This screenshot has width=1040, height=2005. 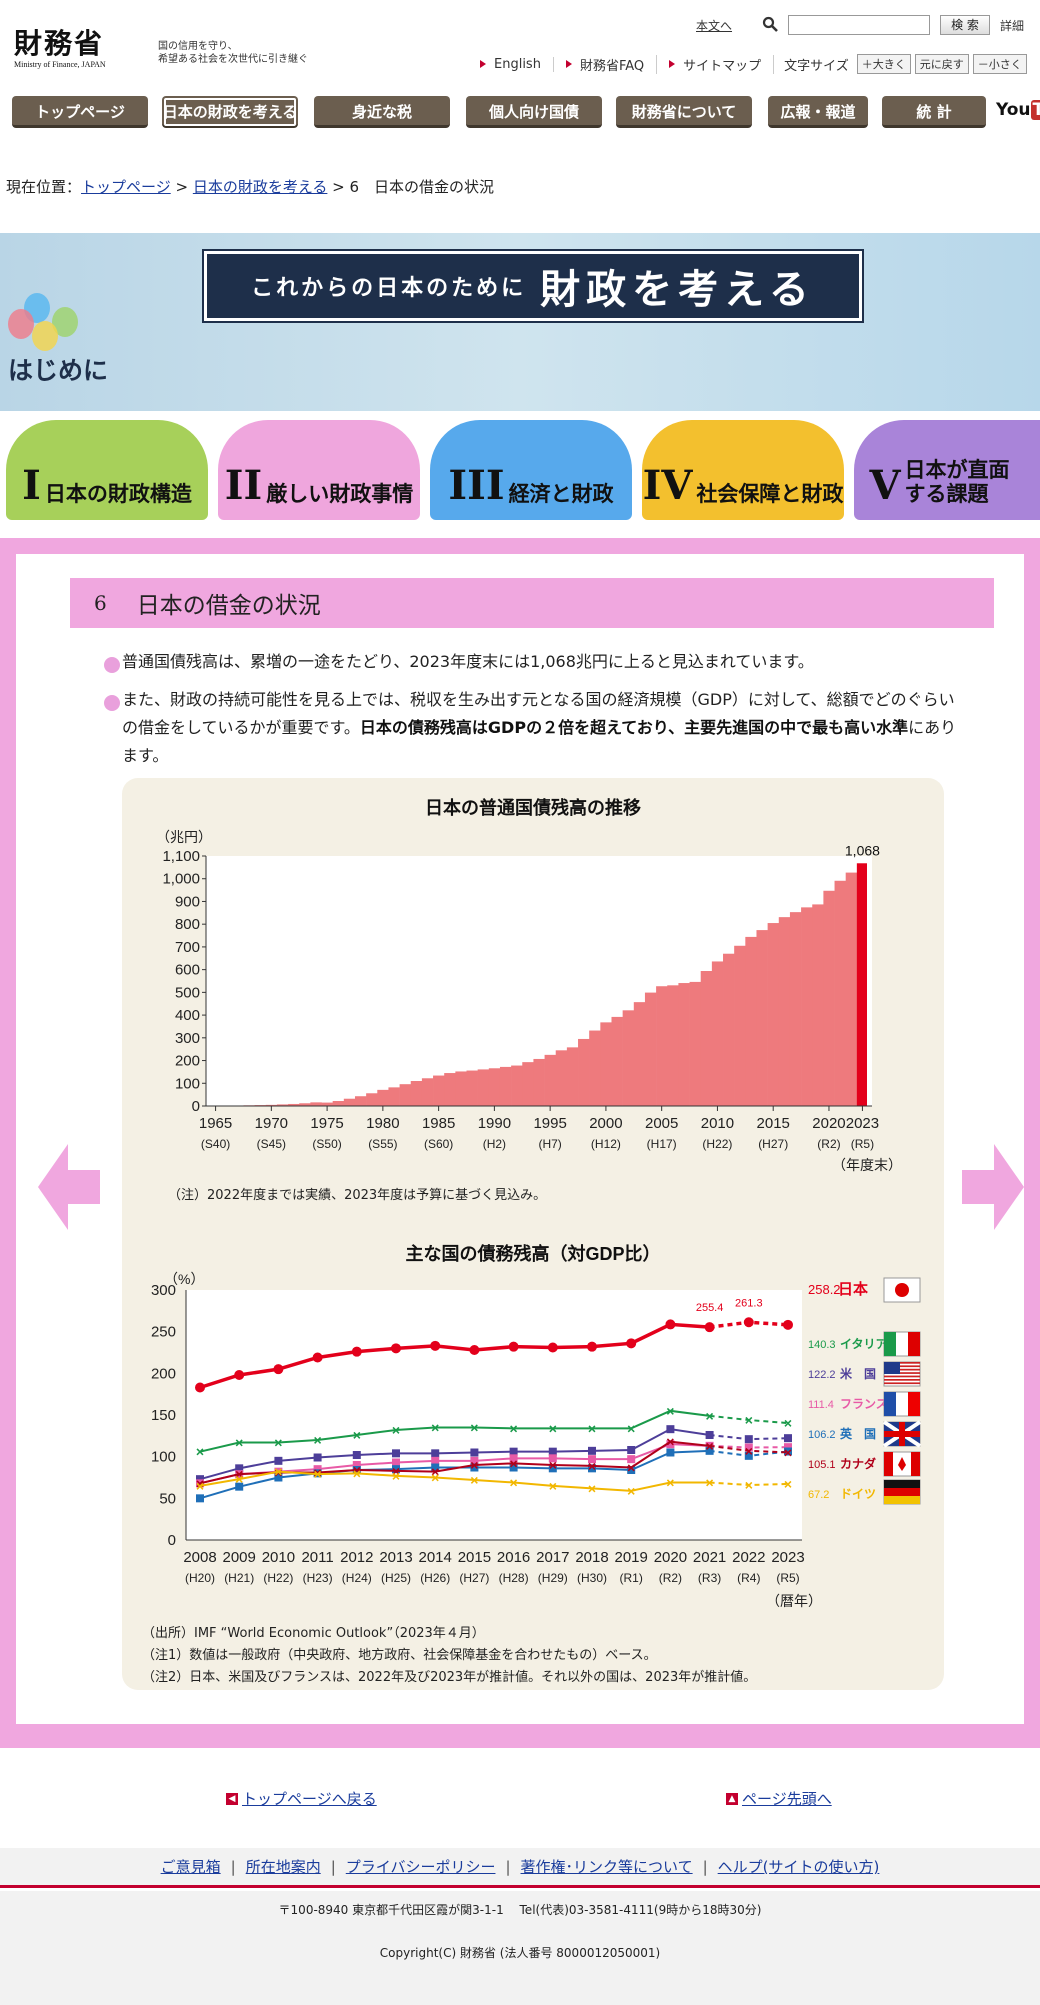 What do you see at coordinates (999, 64) in the screenshot?
I see `font-smaller-button: －小さく` at bounding box center [999, 64].